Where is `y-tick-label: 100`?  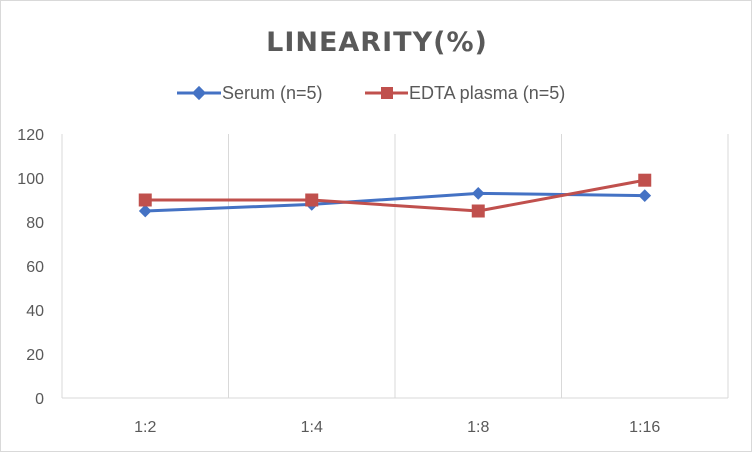 y-tick-label: 100 is located at coordinates (30, 179).